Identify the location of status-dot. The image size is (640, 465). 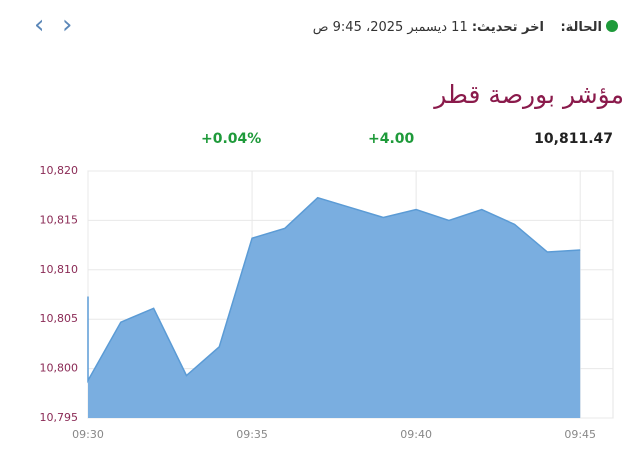
(612, 26).